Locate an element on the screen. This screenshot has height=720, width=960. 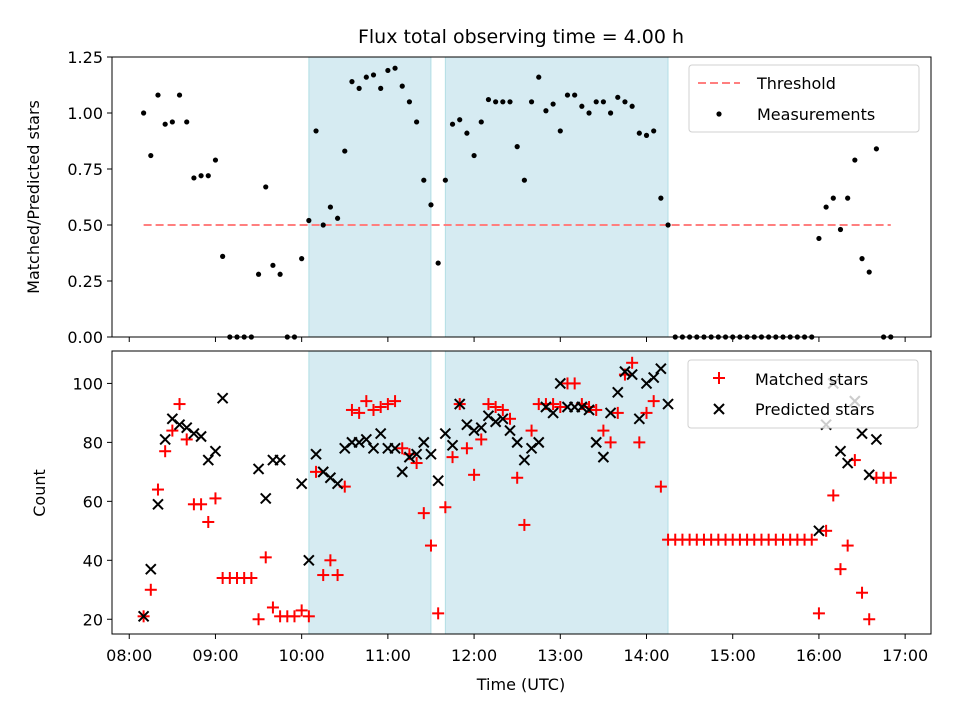
chart-title: Flux total observing time = 4.00 h is located at coordinates (521, 37).